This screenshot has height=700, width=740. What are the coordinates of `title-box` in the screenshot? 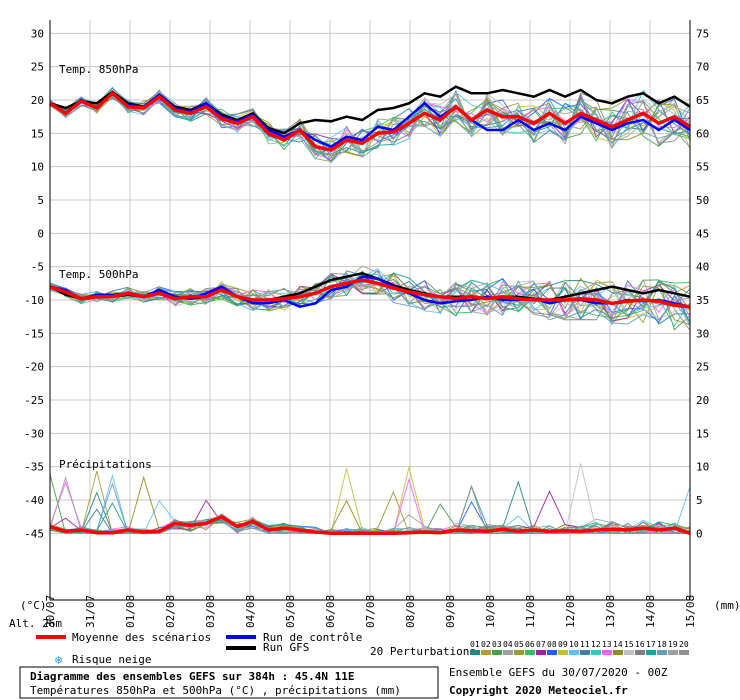 It's located at (229, 682).